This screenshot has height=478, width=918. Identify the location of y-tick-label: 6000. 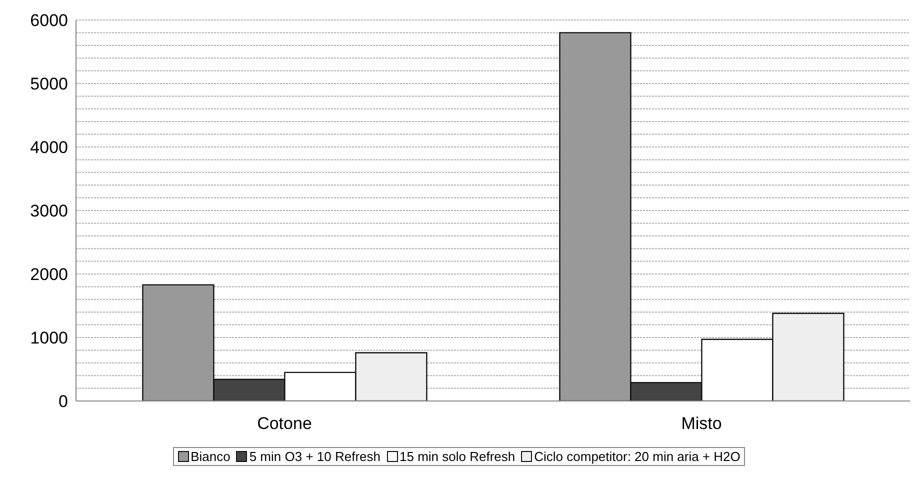
(49, 20).